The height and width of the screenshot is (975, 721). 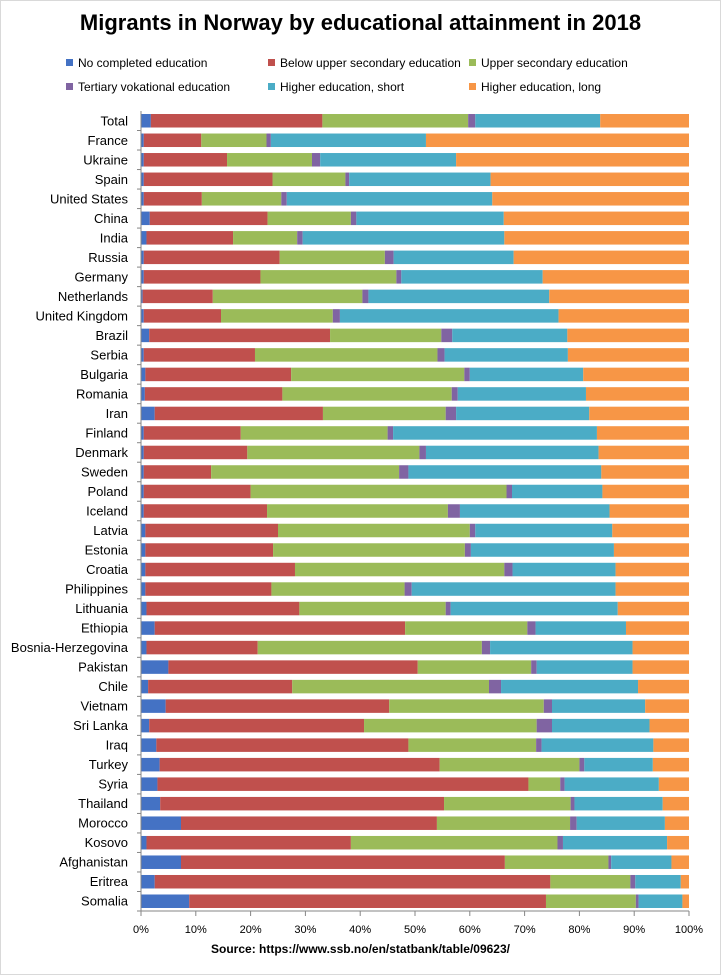 What do you see at coordinates (370, 63) in the screenshot?
I see `legend-label: Below upper secondary education` at bounding box center [370, 63].